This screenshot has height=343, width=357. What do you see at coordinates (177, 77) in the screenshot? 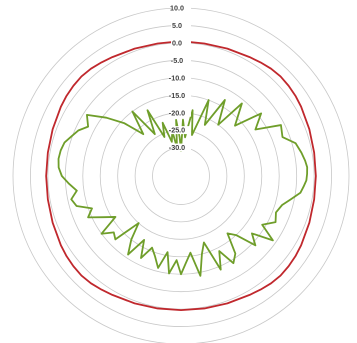
I see `radial-tick-label: -10.0` at bounding box center [177, 77].